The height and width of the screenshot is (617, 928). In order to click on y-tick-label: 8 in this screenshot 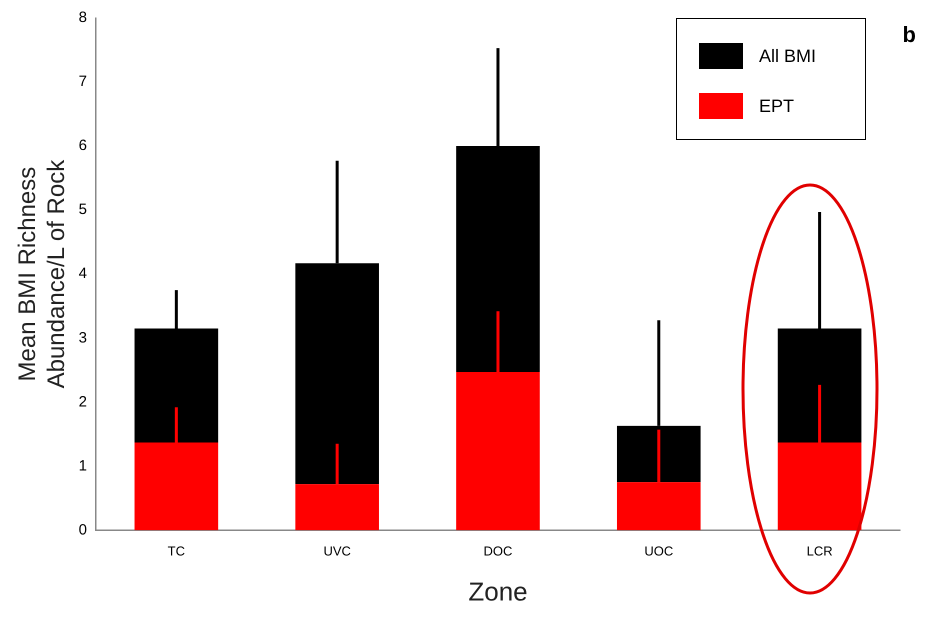, I will do `click(82, 17)`.